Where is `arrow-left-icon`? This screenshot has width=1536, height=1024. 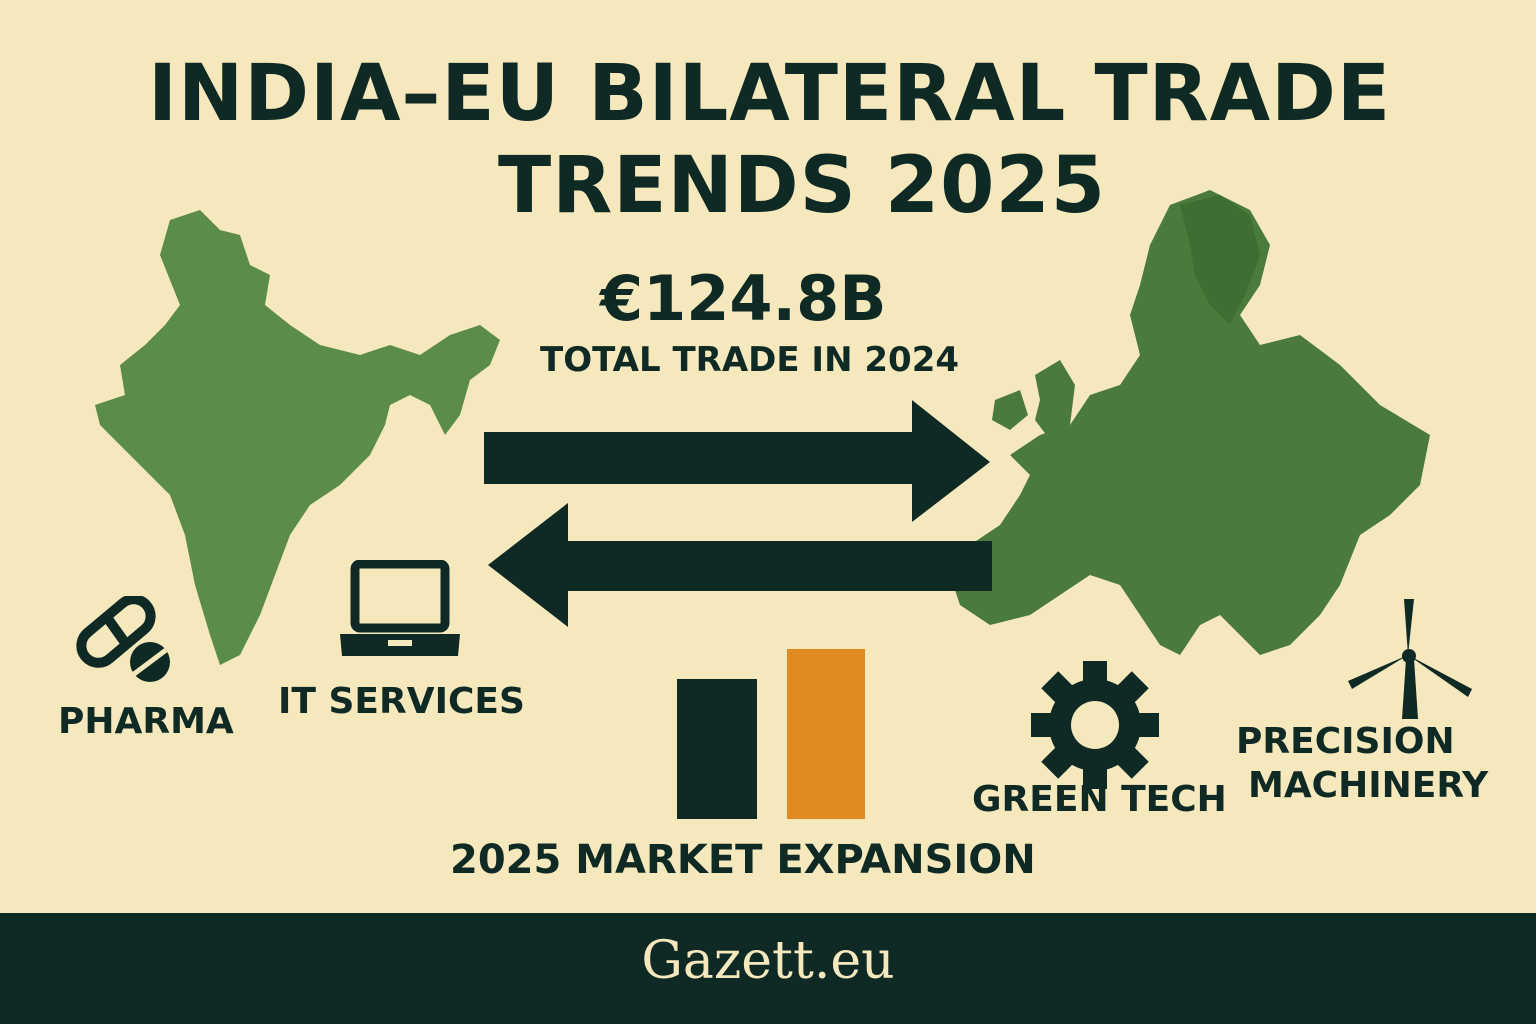
arrow-left-icon is located at coordinates (740, 565).